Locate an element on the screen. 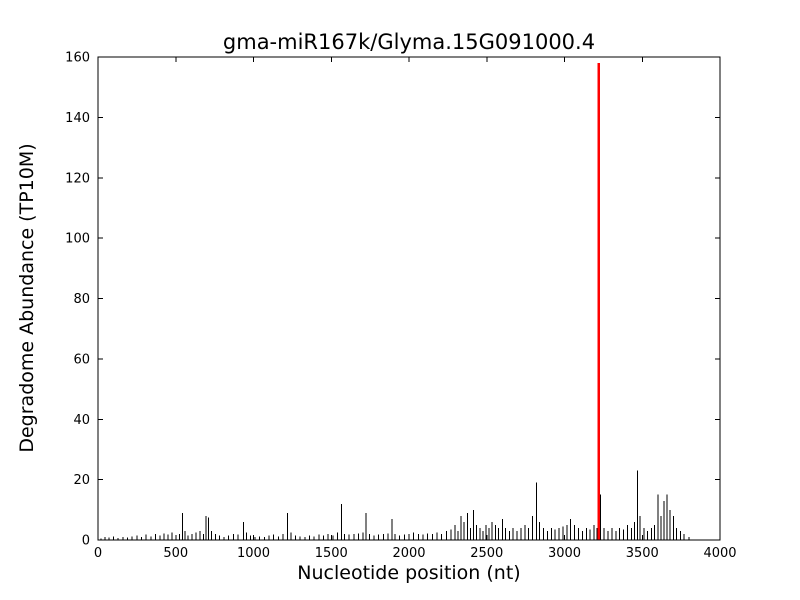 Image resolution: width=800 pixels, height=600 pixels. svg-text: 140 is located at coordinates (77, 118).